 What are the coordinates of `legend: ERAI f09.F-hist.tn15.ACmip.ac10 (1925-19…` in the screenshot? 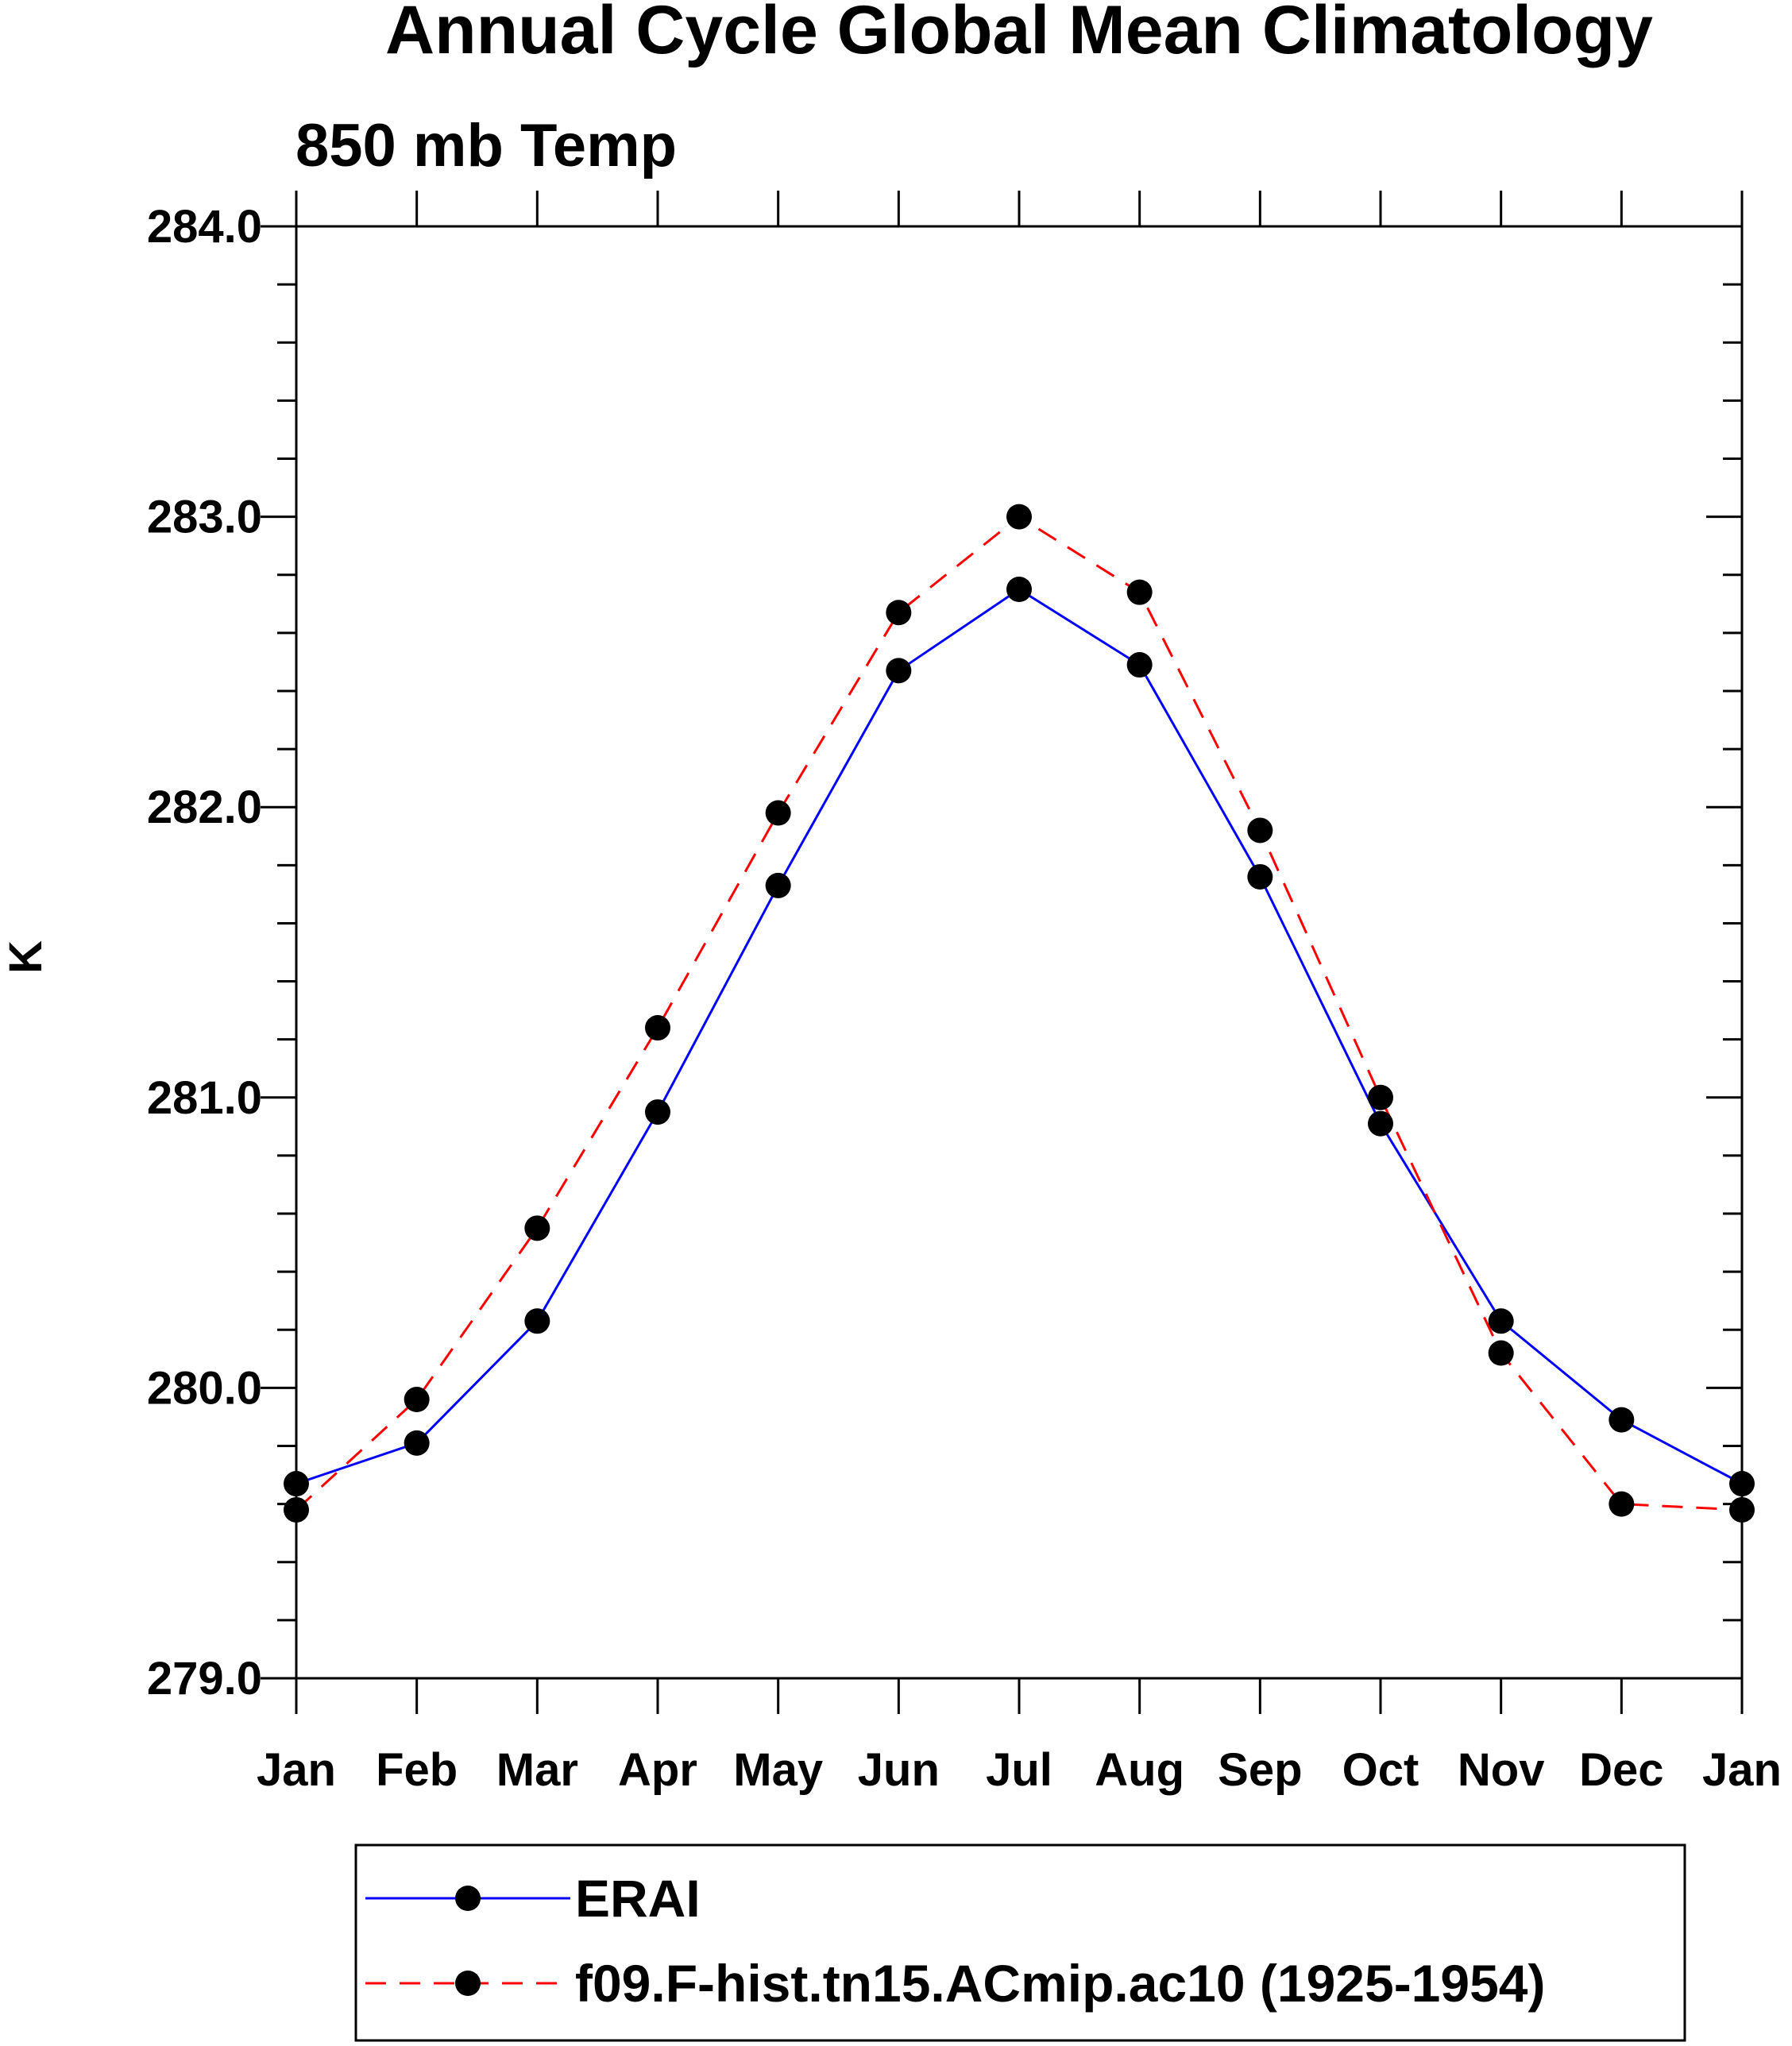 It's located at (1020, 1942).